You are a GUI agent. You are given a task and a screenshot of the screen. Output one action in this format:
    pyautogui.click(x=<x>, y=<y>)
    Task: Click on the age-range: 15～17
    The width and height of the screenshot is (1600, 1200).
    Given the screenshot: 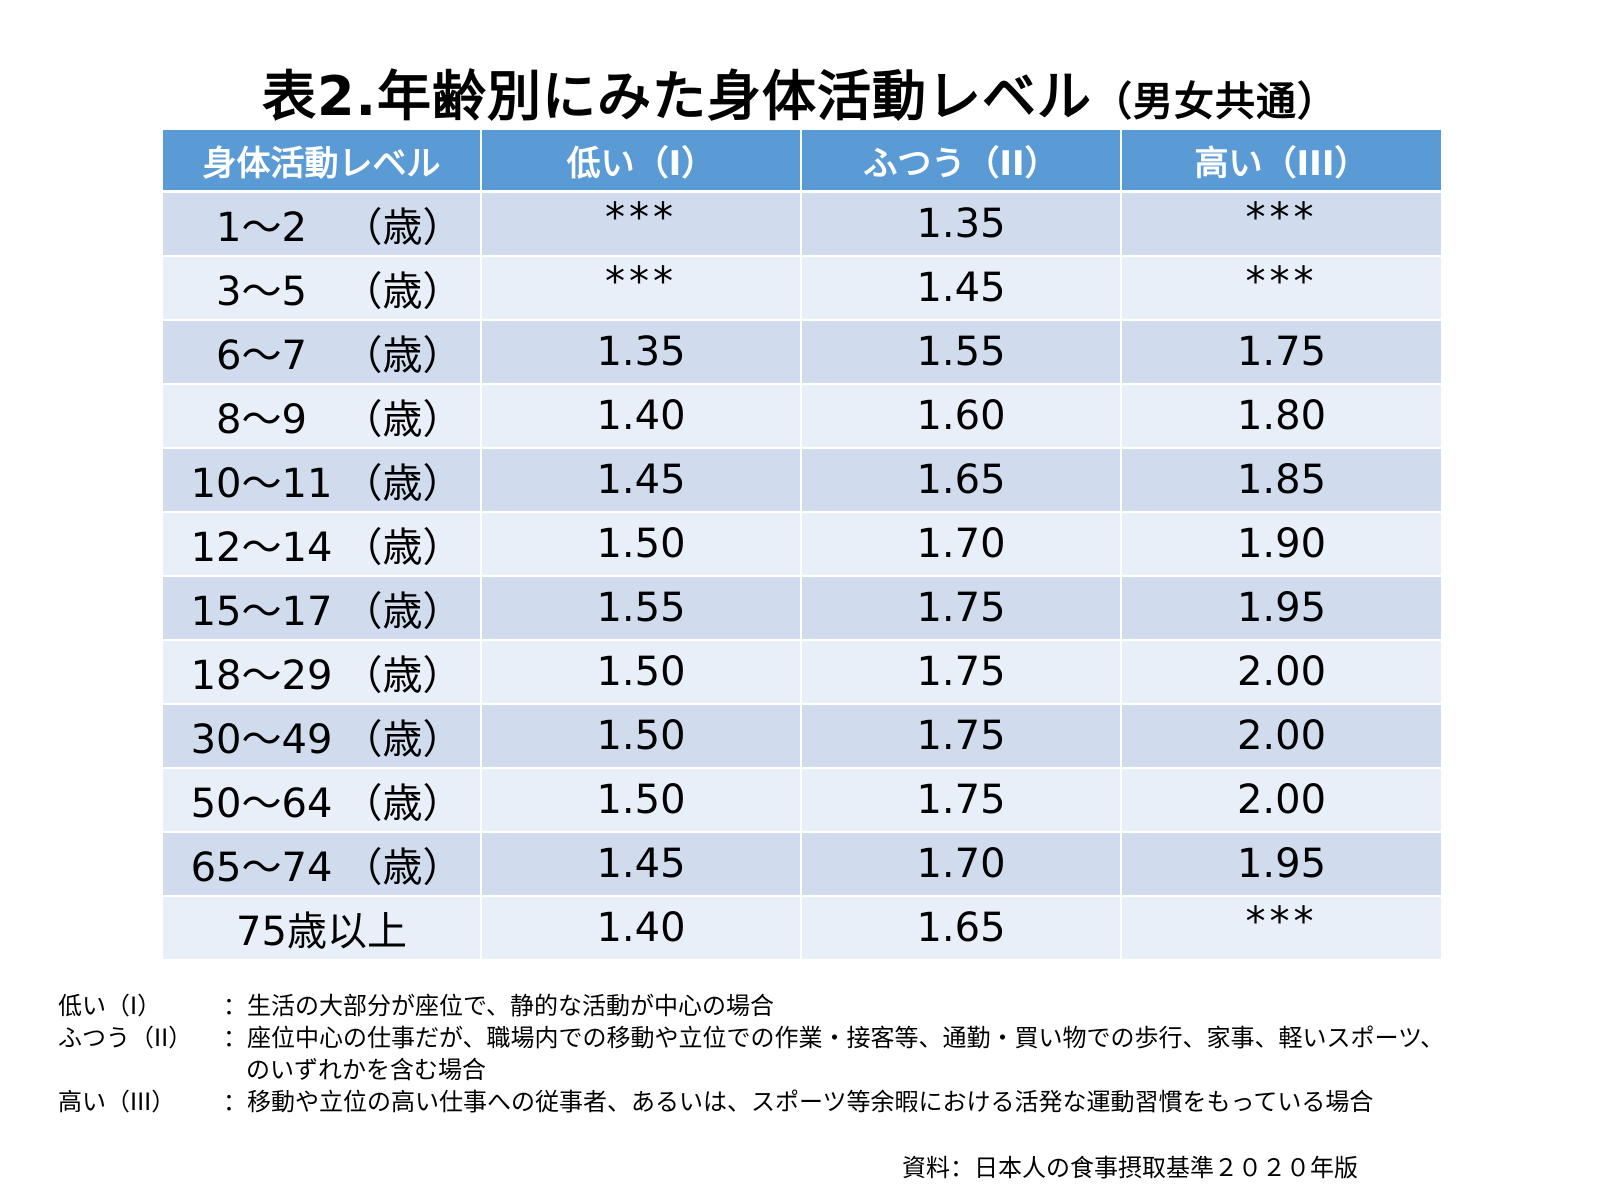 What is the action you would take?
    pyautogui.click(x=261, y=612)
    